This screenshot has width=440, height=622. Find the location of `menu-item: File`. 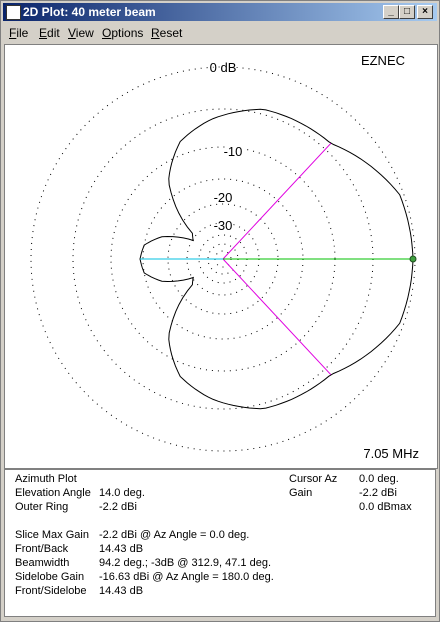

menu-item: File is located at coordinates (19, 33).